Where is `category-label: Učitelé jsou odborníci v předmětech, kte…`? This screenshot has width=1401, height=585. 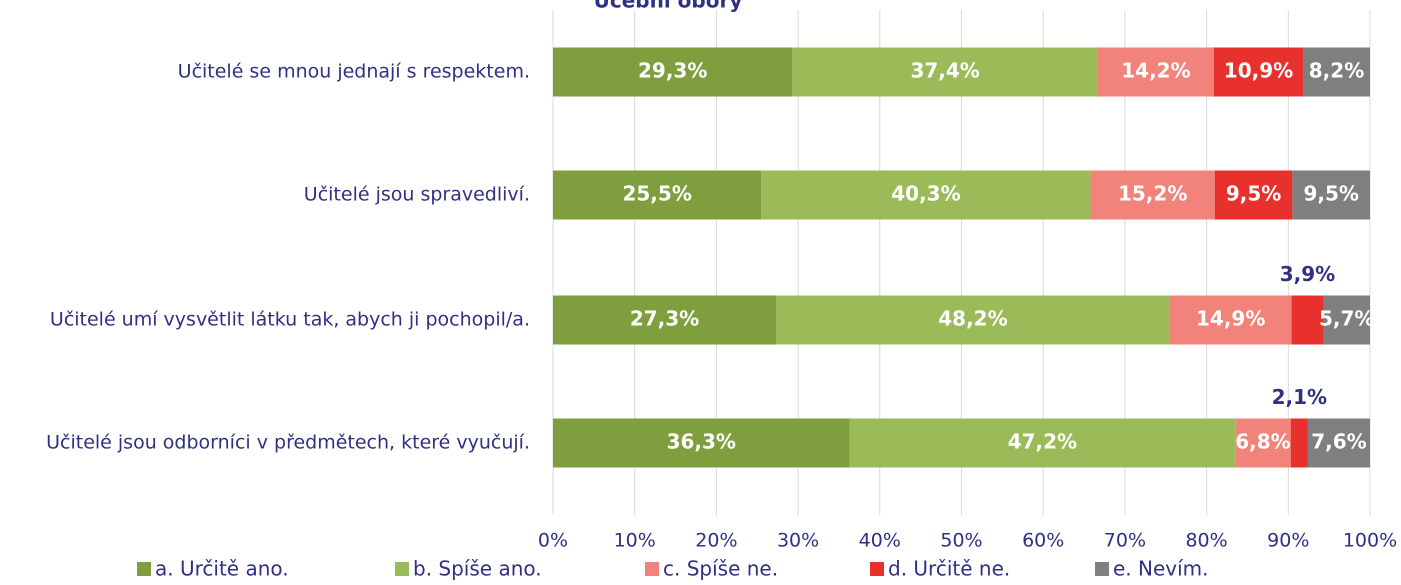 category-label: Učitelé jsou odborníci v předmětech, kte… is located at coordinates (288, 443).